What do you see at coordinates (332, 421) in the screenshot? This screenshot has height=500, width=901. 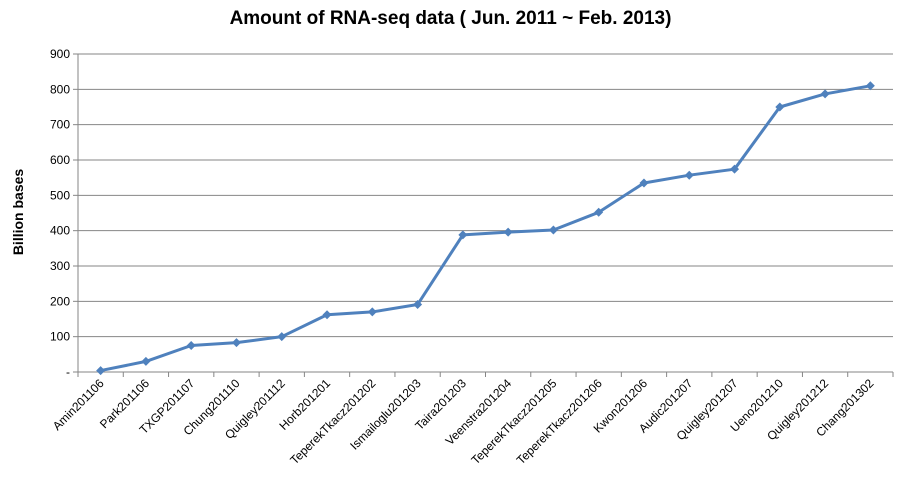 I see `x-tick-label: TeperekTkacz201202` at bounding box center [332, 421].